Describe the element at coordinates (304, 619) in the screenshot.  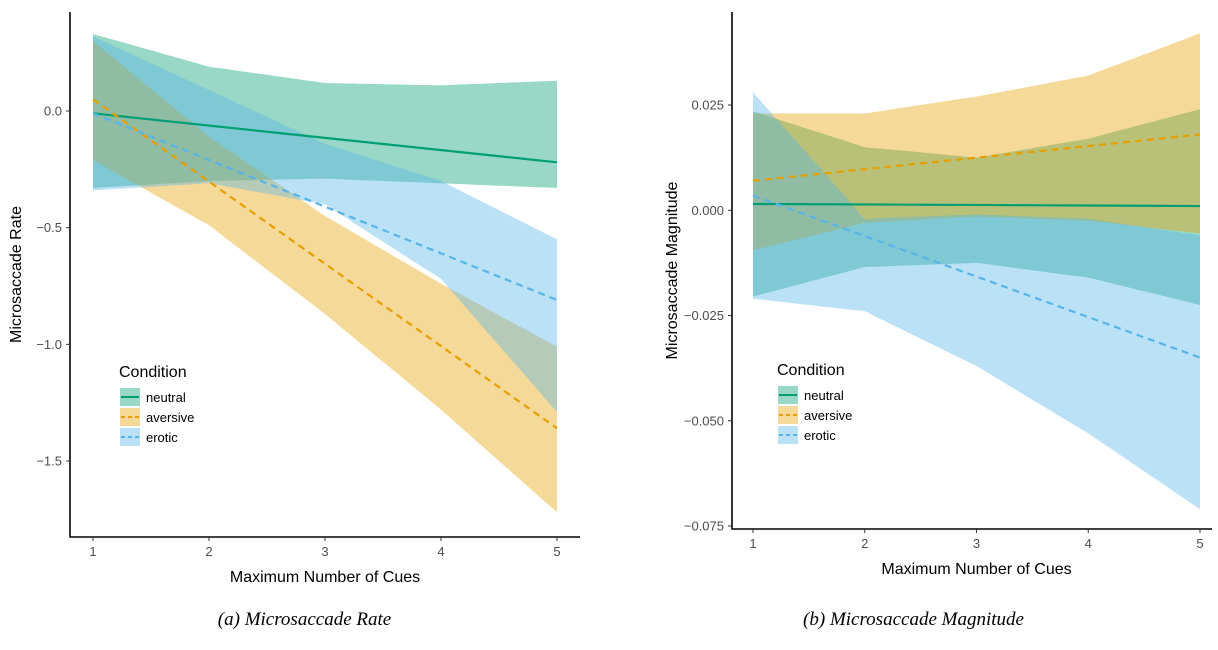
I see `caption-rate: (a) Microsaccade Rate` at that location.